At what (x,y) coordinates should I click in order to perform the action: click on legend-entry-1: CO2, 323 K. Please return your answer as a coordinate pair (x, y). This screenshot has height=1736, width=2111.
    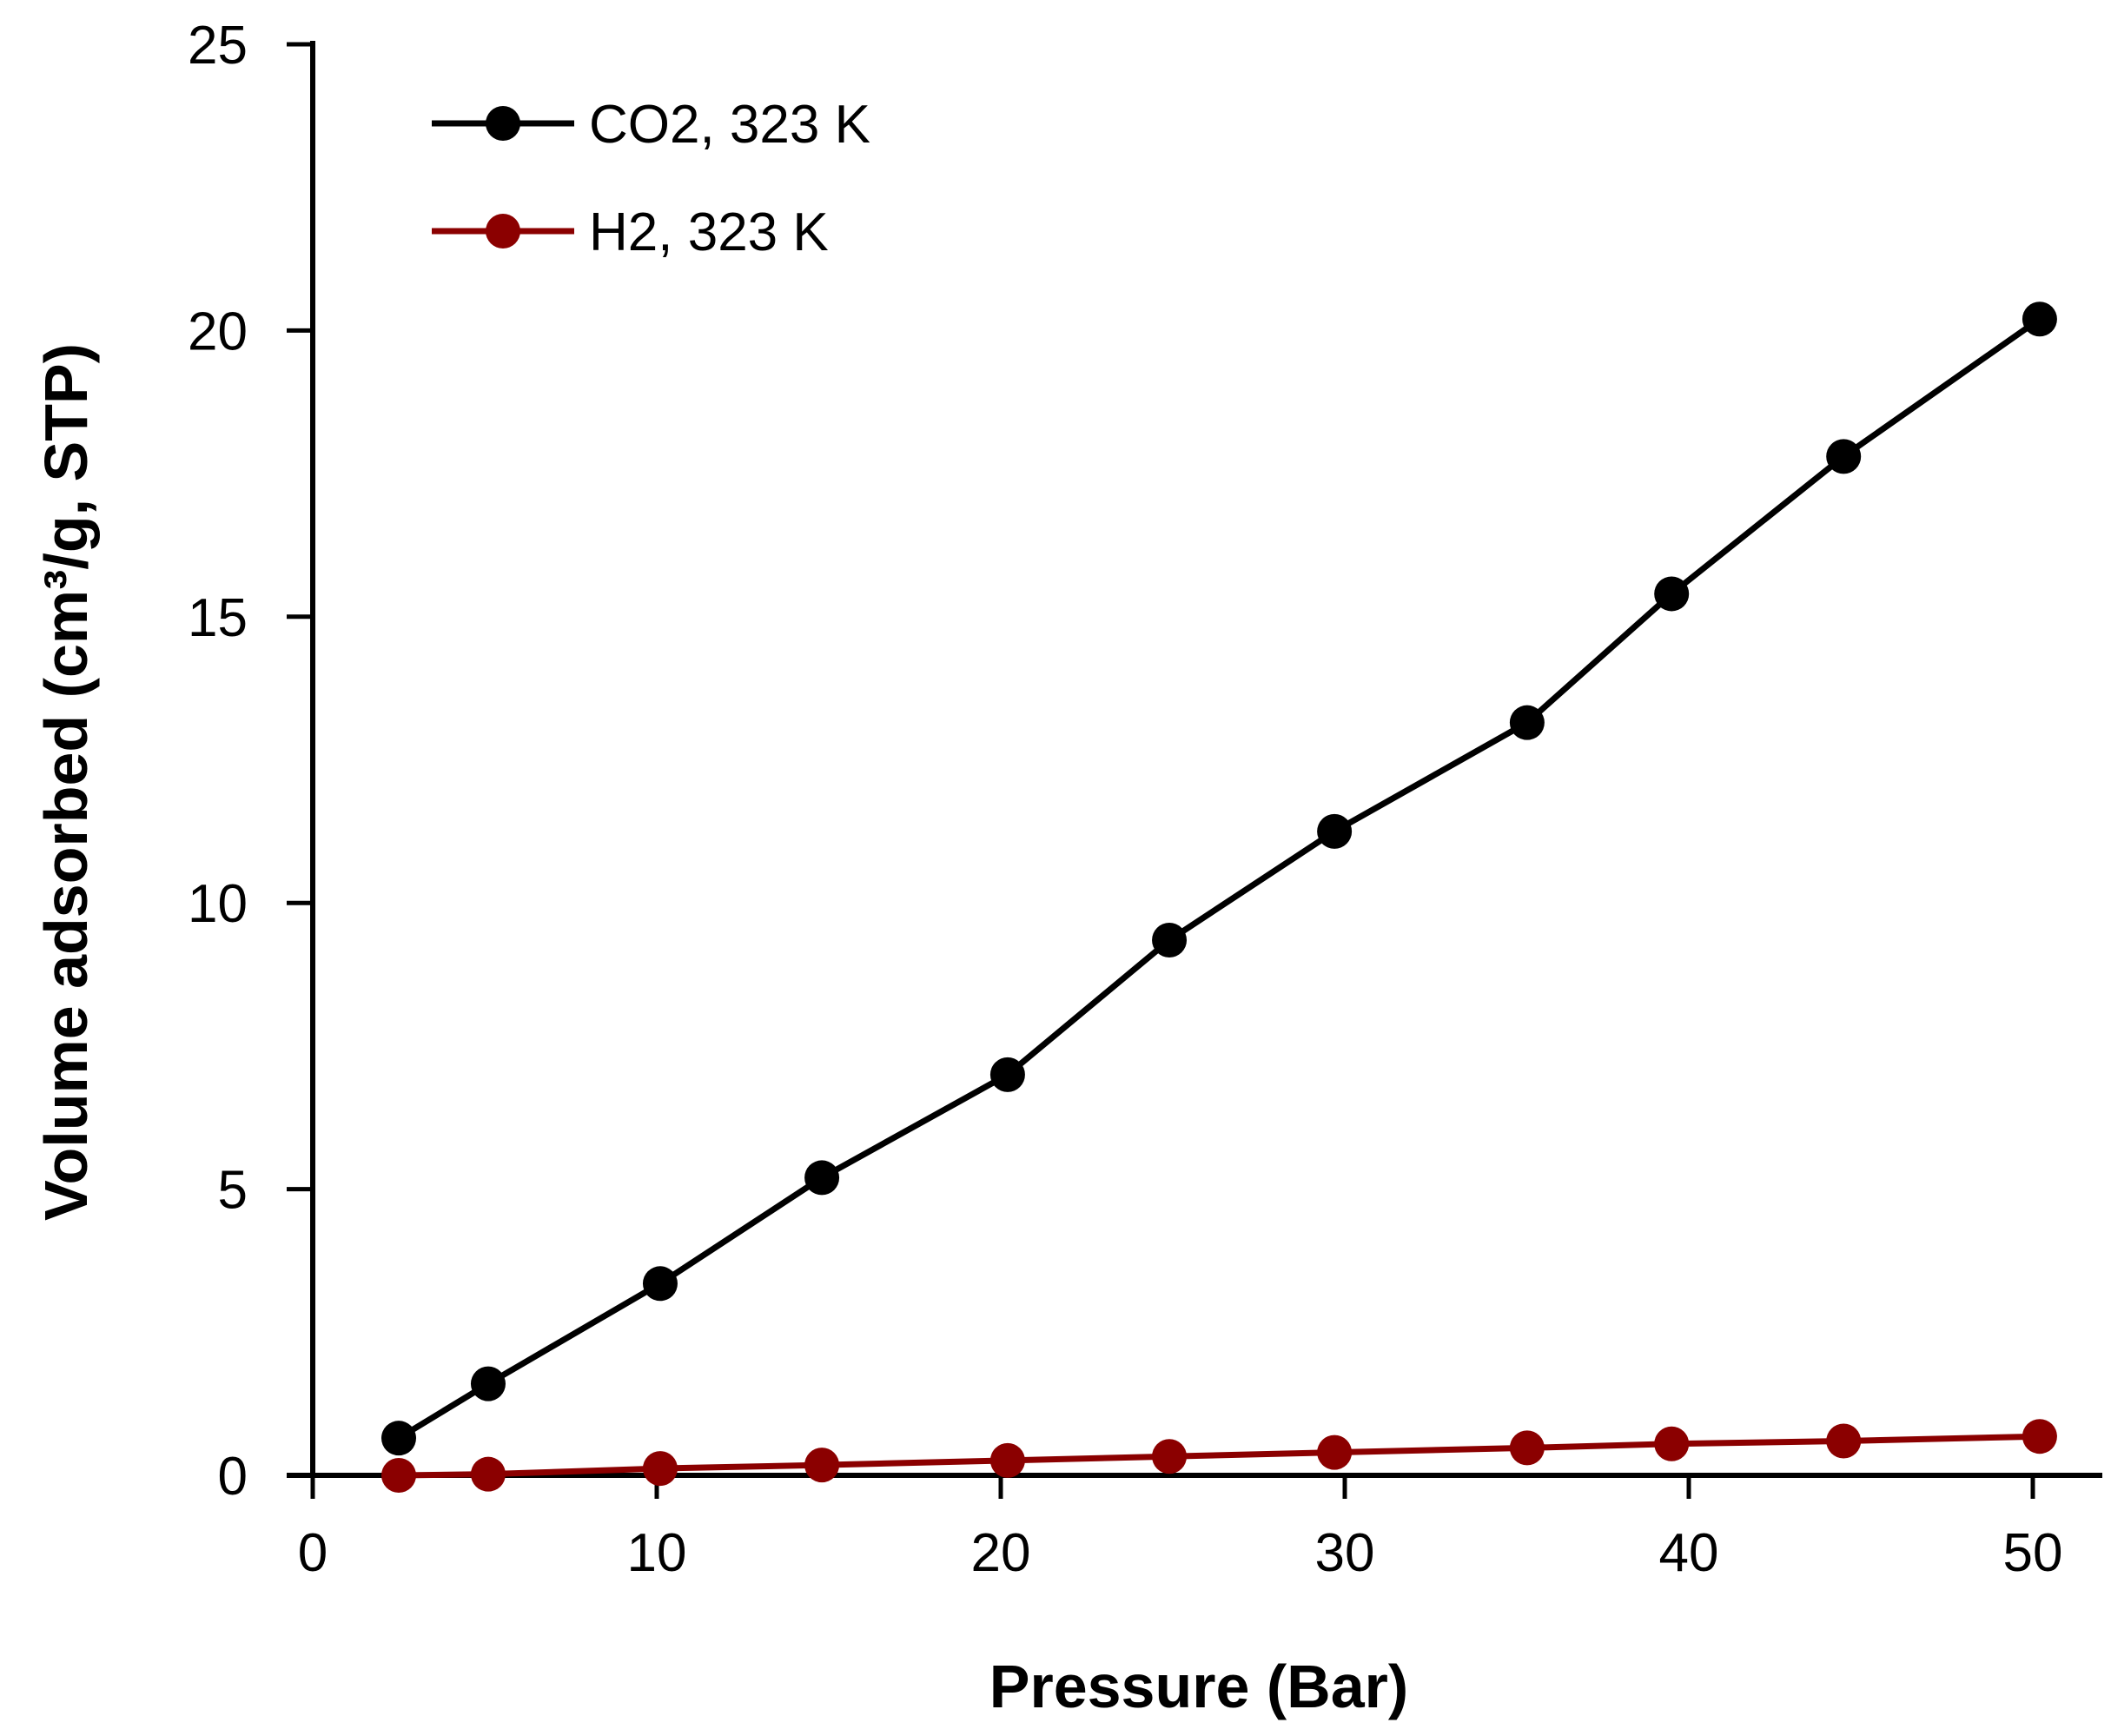
    Looking at the image, I should click on (651, 125).